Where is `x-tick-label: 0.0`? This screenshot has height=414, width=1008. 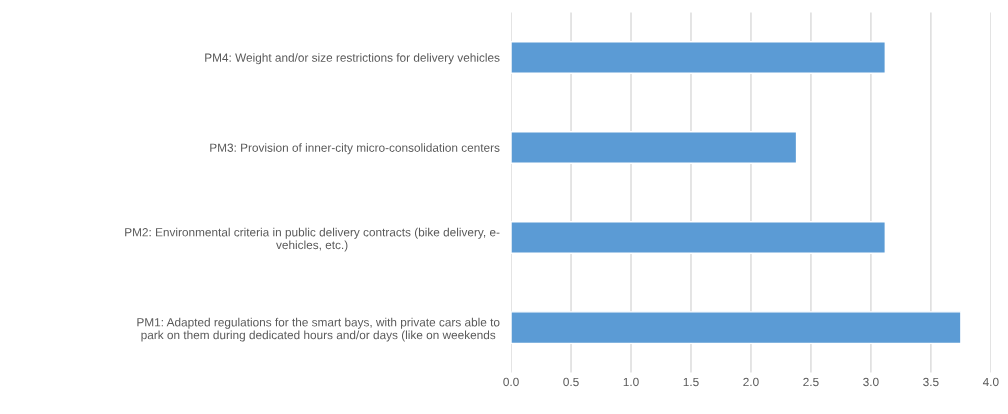
x-tick-label: 0.0 is located at coordinates (511, 382).